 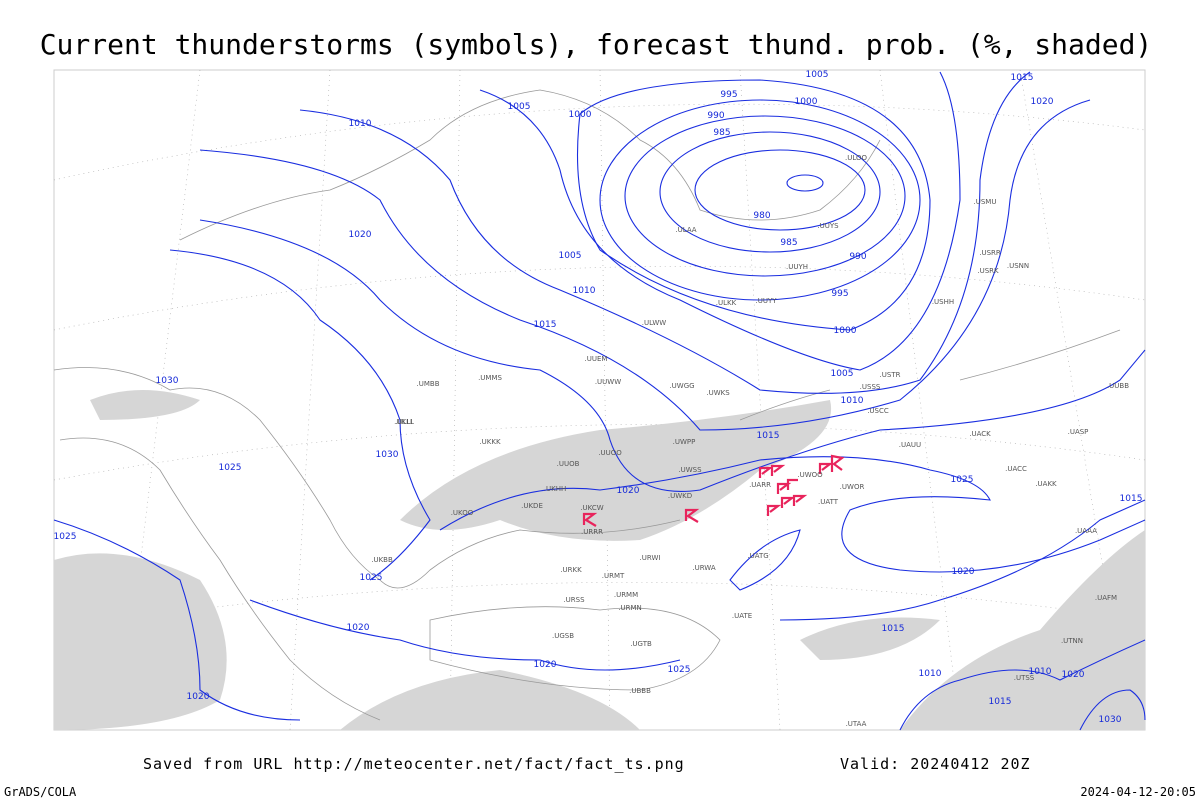 I want to click on station-label: .UWGG, so click(x=681, y=386).